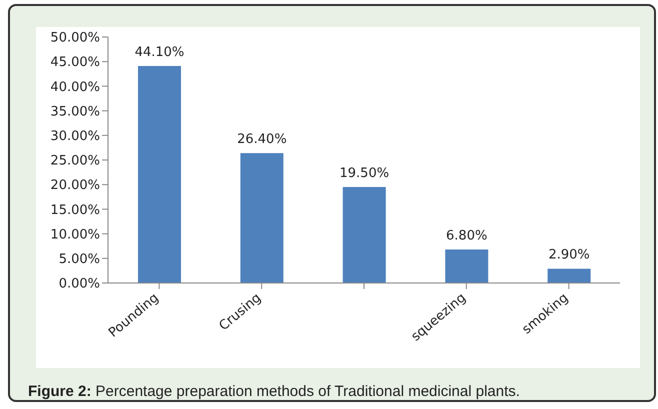  What do you see at coordinates (75, 87) in the screenshot?
I see `y-tick-label: 40.00%` at bounding box center [75, 87].